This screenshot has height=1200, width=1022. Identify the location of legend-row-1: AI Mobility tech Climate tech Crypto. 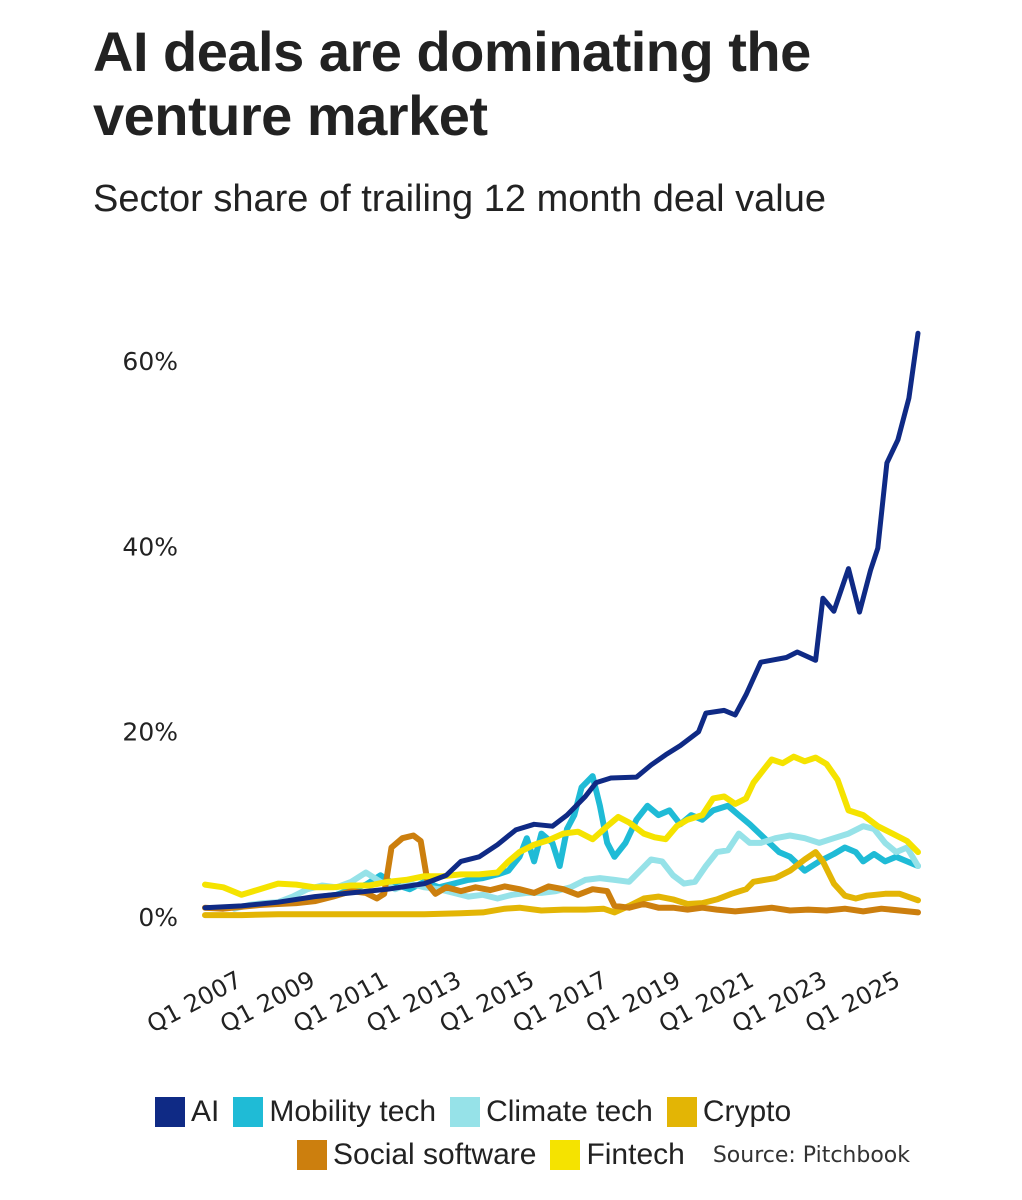
(480, 1112).